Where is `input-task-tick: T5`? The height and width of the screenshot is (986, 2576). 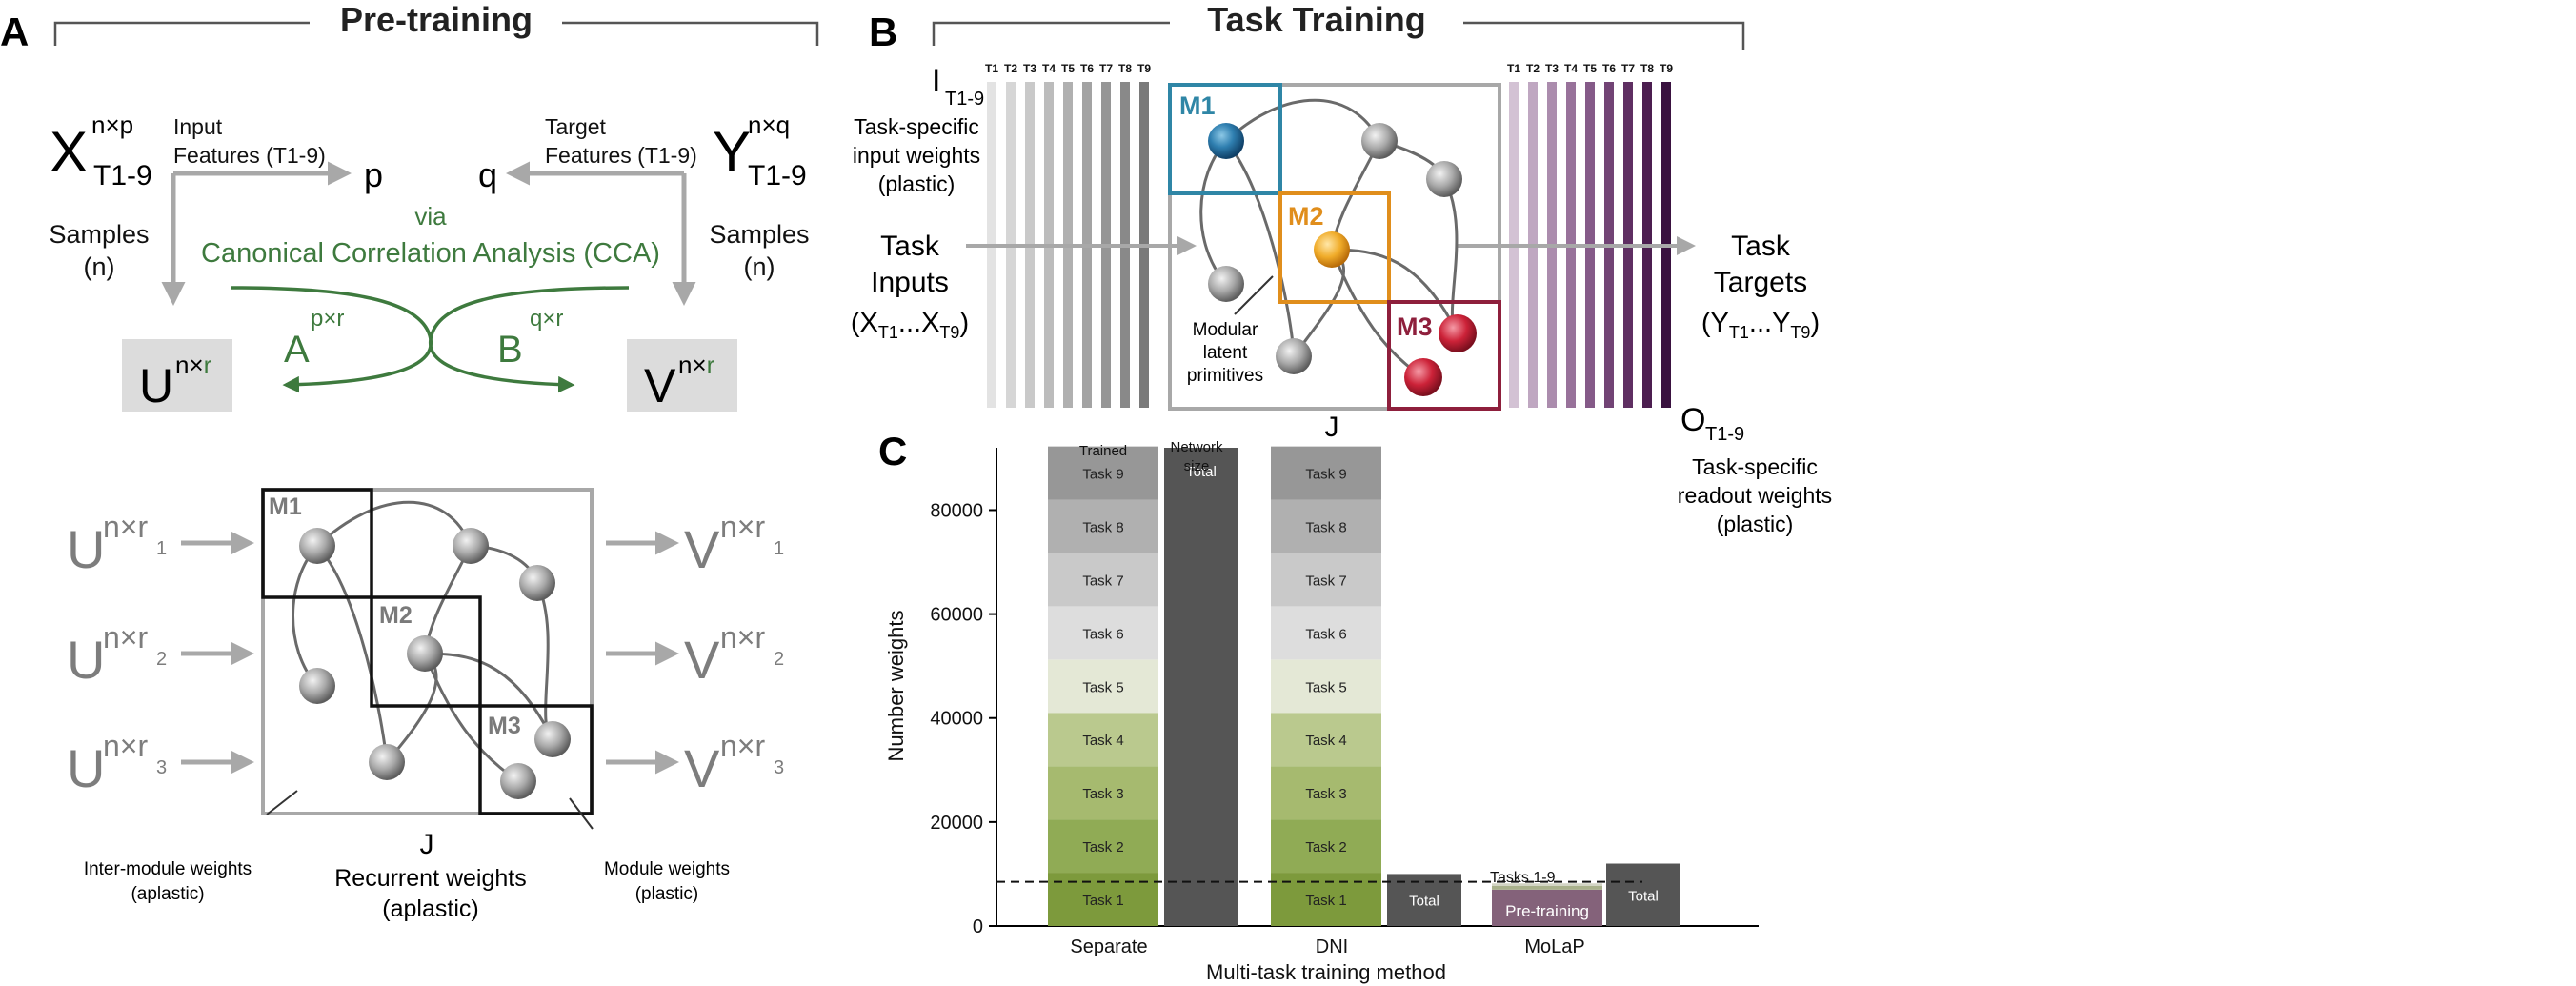 input-task-tick: T5 is located at coordinates (1068, 68).